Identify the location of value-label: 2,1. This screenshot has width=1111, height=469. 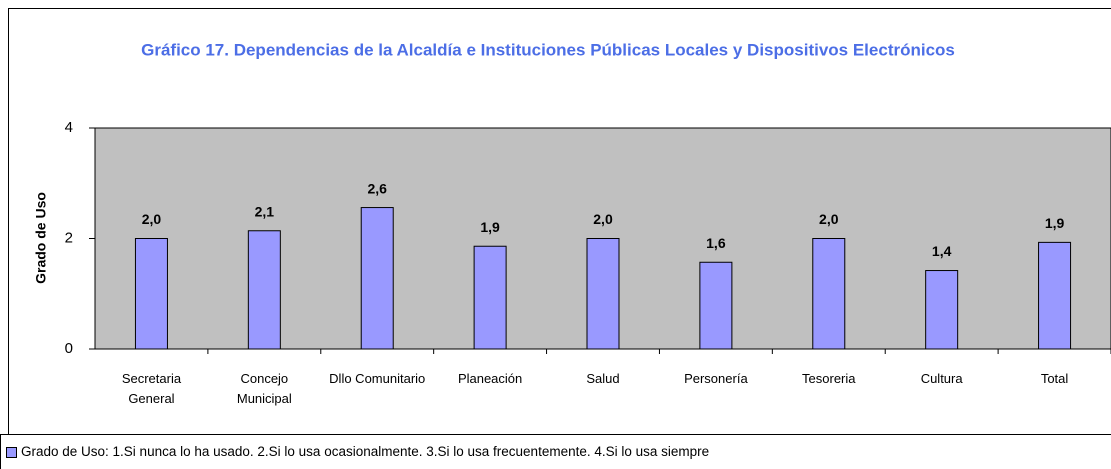
(265, 211).